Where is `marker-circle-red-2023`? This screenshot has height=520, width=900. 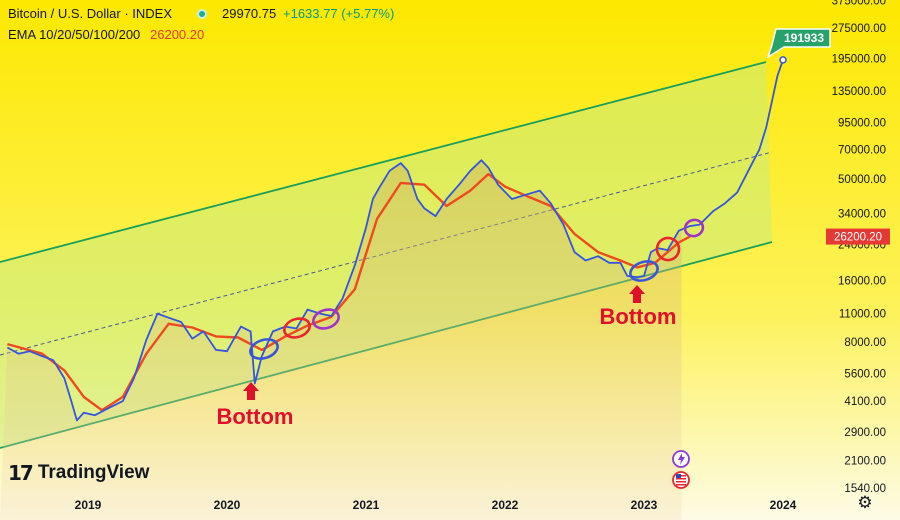 marker-circle-red-2023 is located at coordinates (668, 249).